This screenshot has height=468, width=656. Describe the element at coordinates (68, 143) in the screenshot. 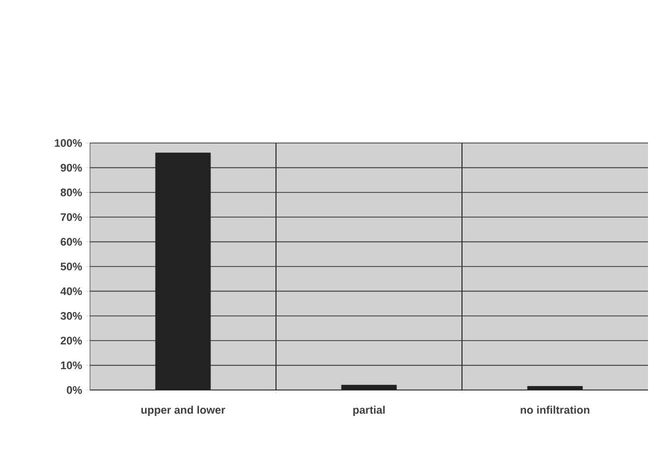

I see `y-tick-label: 100%` at that location.